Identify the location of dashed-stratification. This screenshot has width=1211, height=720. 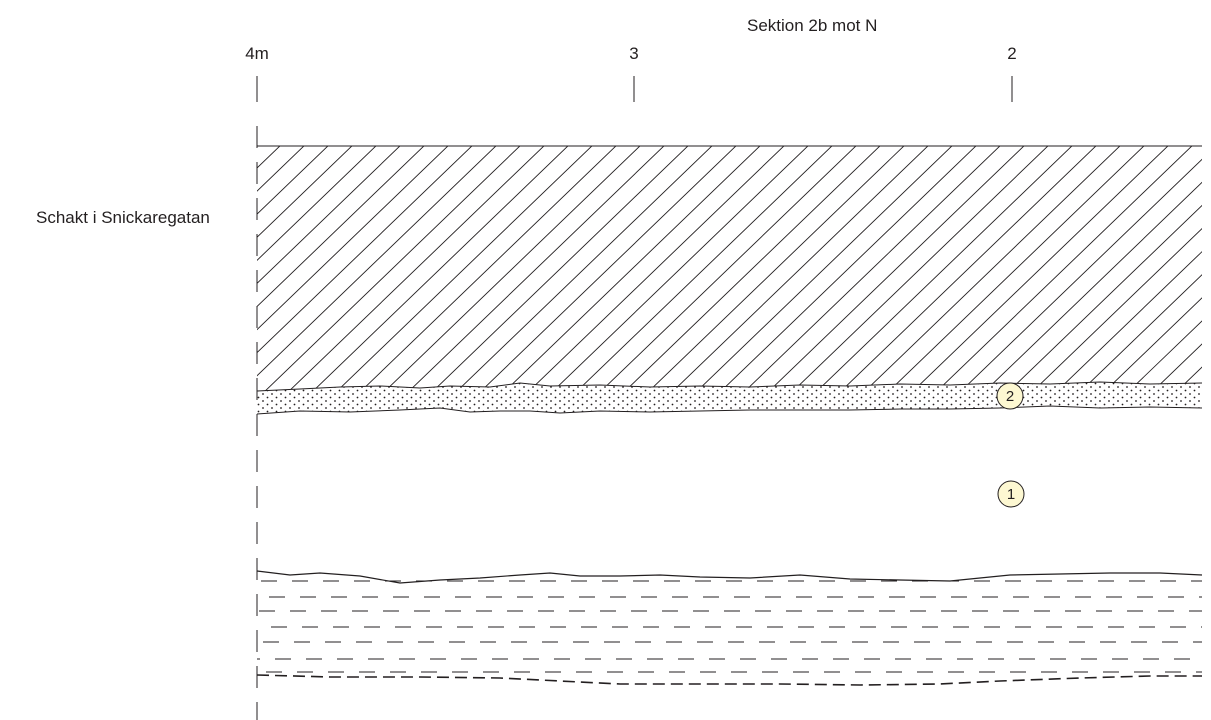
(729, 626).